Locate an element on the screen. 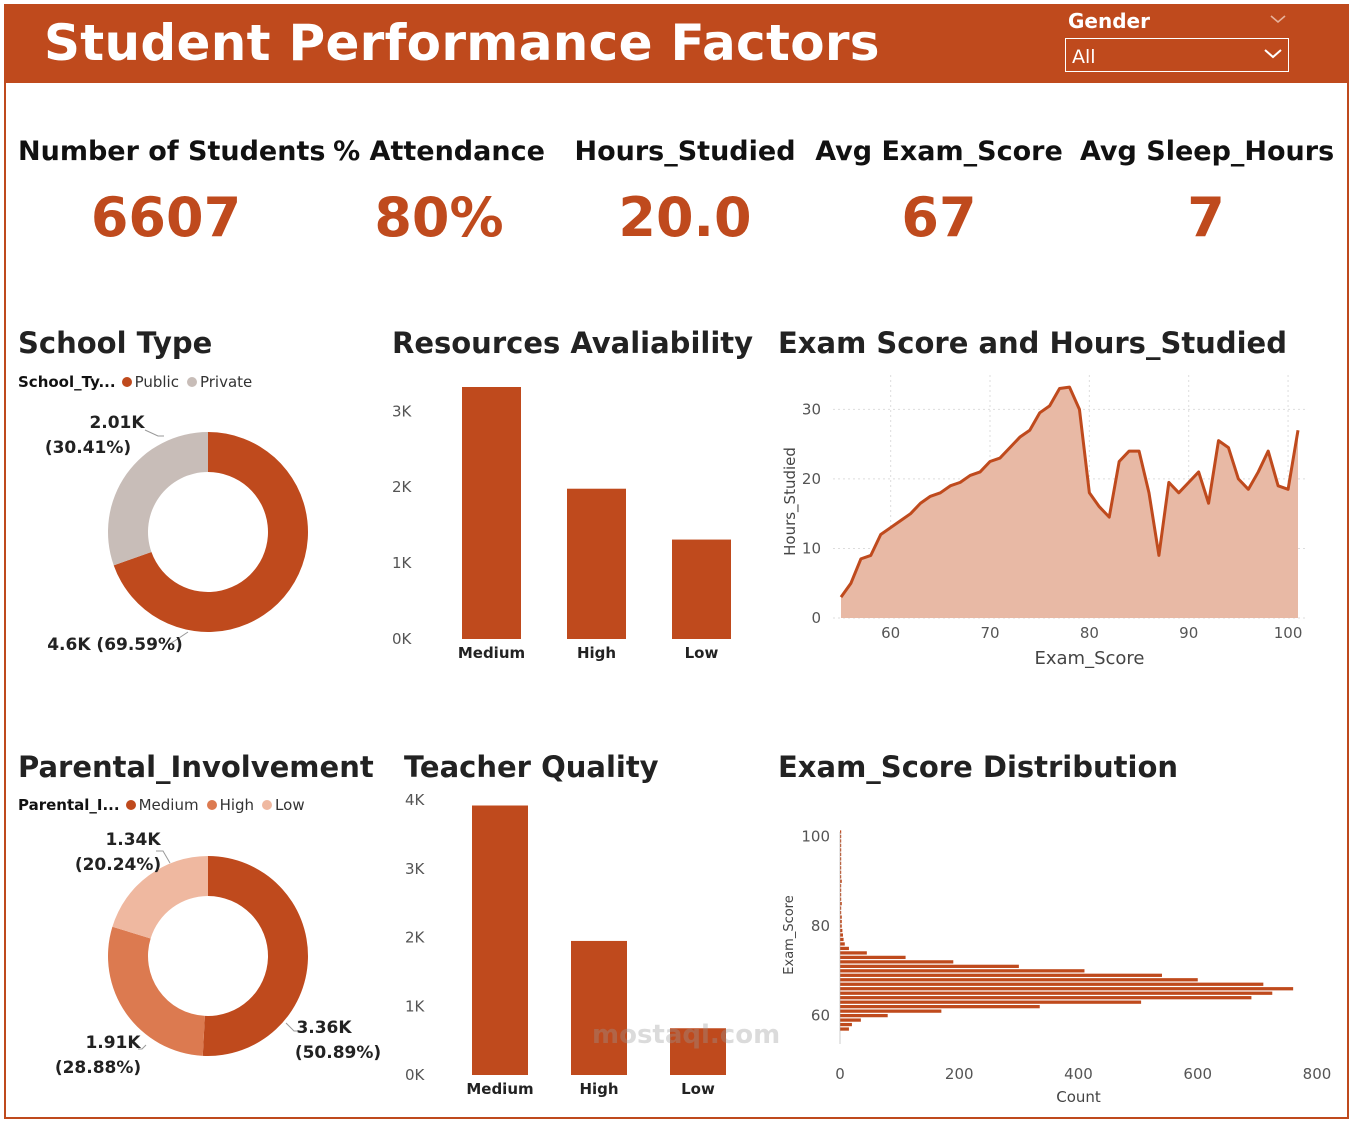 The image size is (1355, 1125). y-tick-label: 60 is located at coordinates (820, 1016).